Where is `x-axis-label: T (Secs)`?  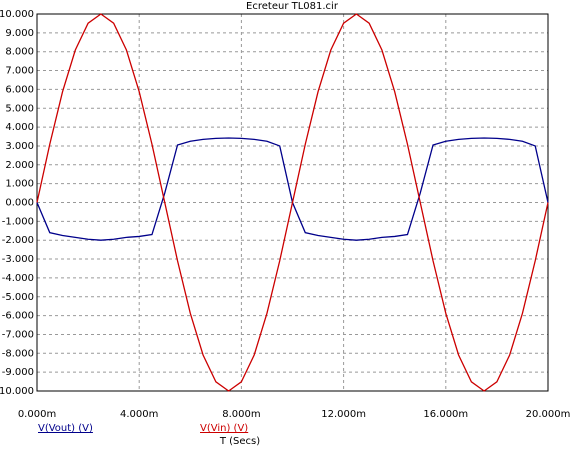 x-axis-label: T (Secs) is located at coordinates (239, 441).